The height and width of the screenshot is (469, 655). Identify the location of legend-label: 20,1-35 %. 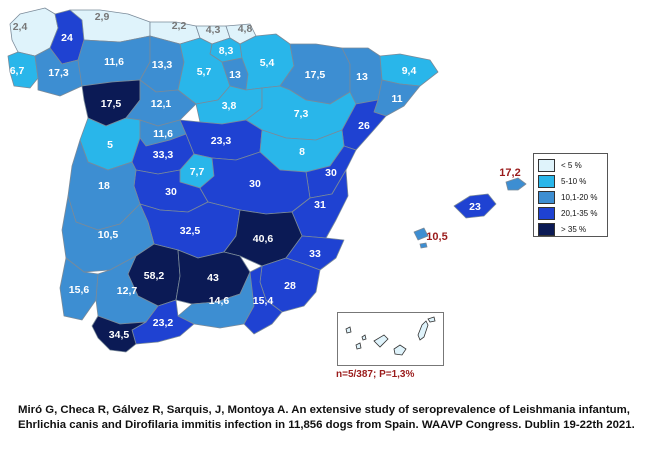
(579, 213).